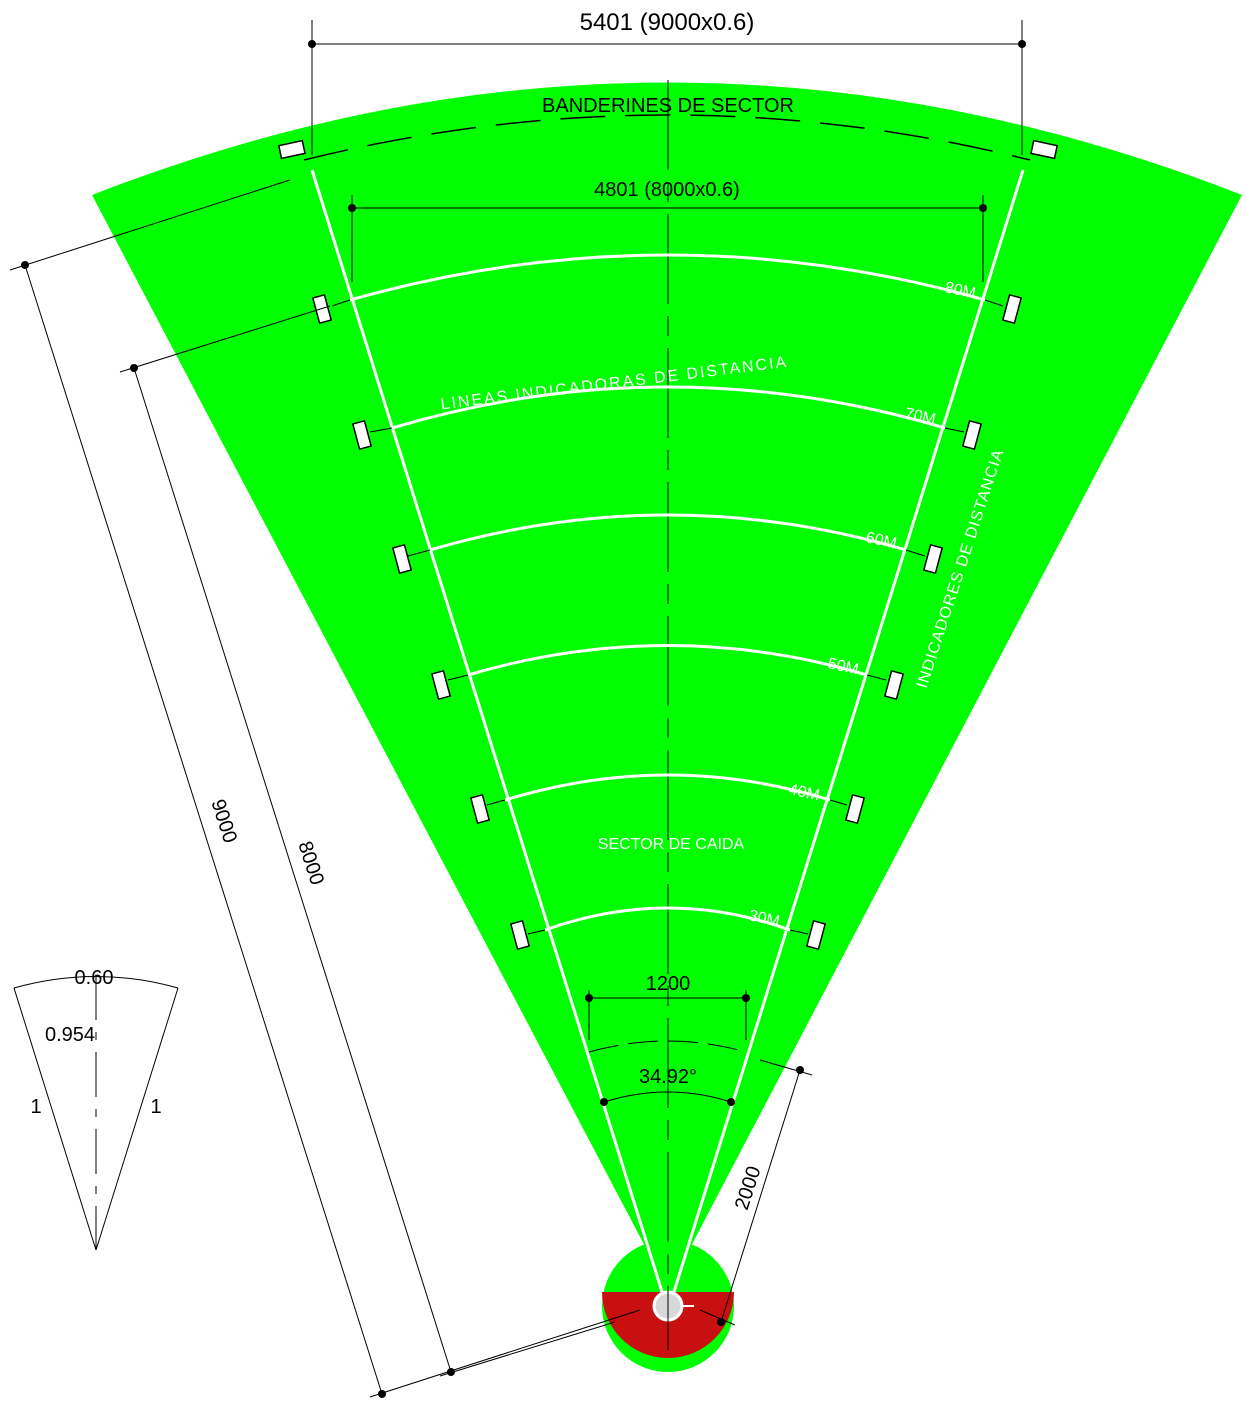 The height and width of the screenshot is (1404, 1247). I want to click on indicator-60-left, so click(402, 559).